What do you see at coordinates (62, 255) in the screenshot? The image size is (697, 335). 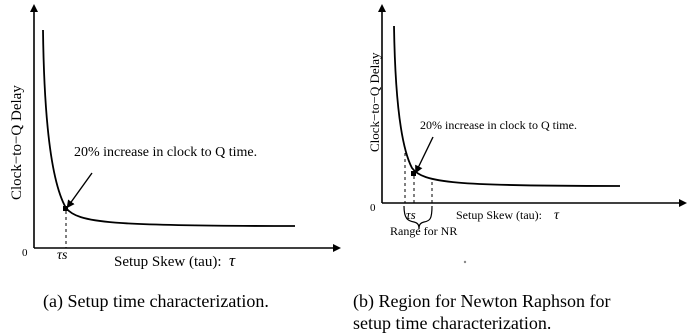 I see `tau-s-label-a: τs` at bounding box center [62, 255].